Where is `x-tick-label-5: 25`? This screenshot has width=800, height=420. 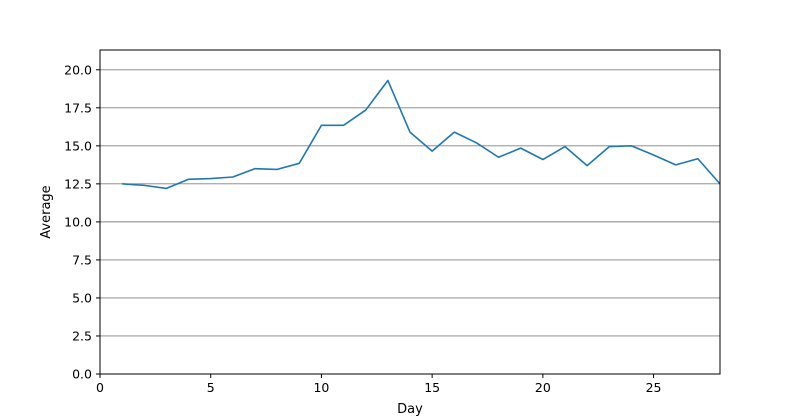
x-tick-label-5: 25 is located at coordinates (654, 387).